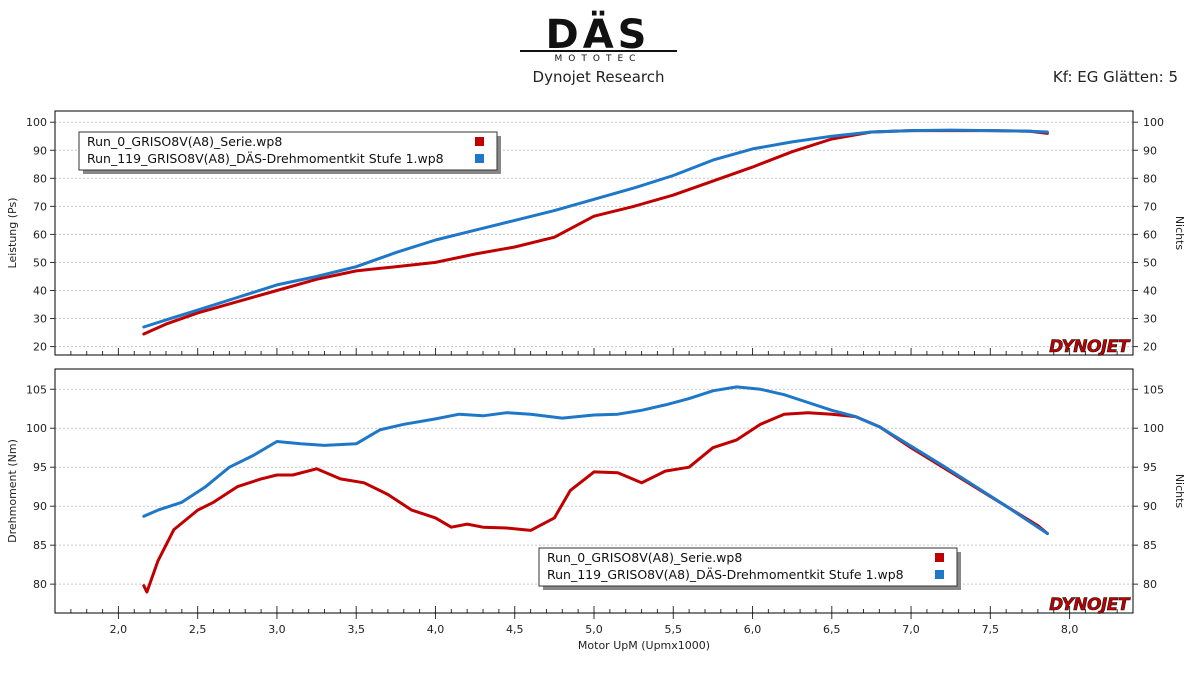 Image resolution: width=1197 pixels, height=673 pixels. Describe the element at coordinates (119, 629) in the screenshot. I see `x-tick-label: 2,0` at that location.